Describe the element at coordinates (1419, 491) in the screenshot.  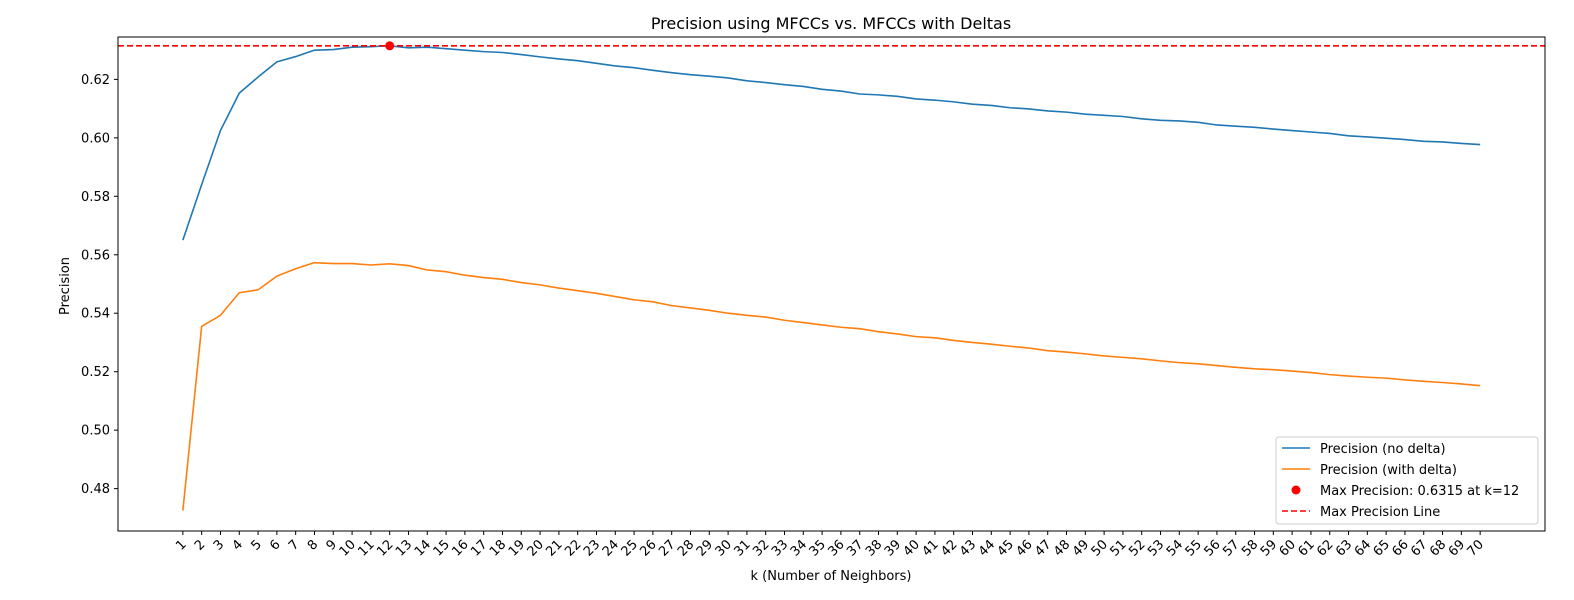
I see `legend-label-max-point: Max Precision: 0.6315 at k=12` at that location.